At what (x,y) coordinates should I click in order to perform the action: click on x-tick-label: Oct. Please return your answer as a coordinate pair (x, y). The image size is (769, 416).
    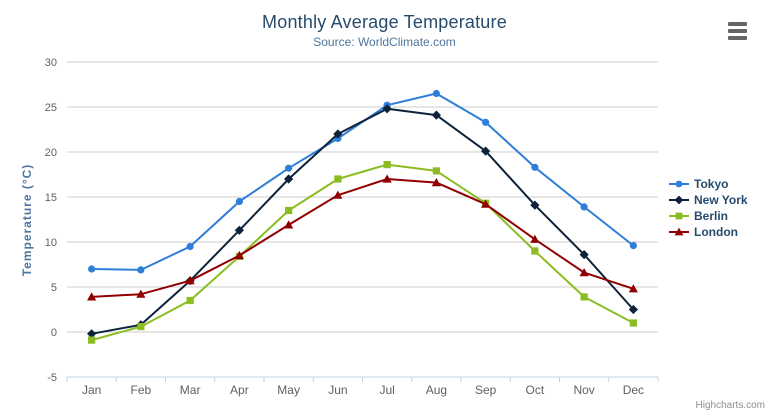
    Looking at the image, I should click on (535, 390).